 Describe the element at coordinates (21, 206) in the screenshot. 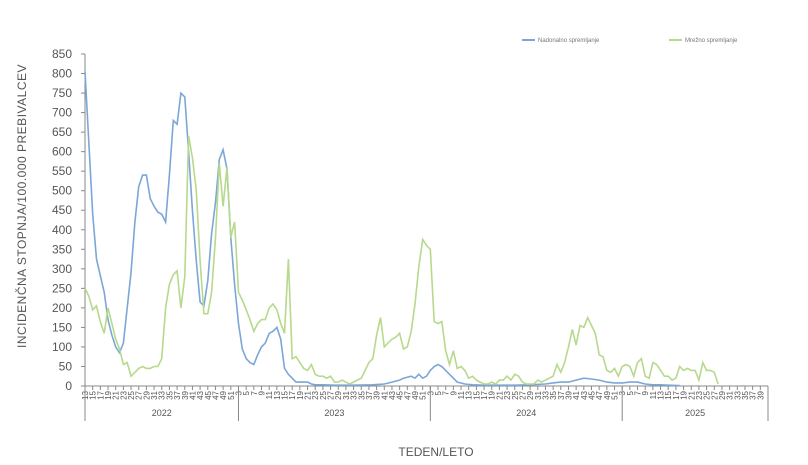

I see `y-axis-title: INCIDENČNA STOPNJA/100.000 PREBIVALCEV` at that location.